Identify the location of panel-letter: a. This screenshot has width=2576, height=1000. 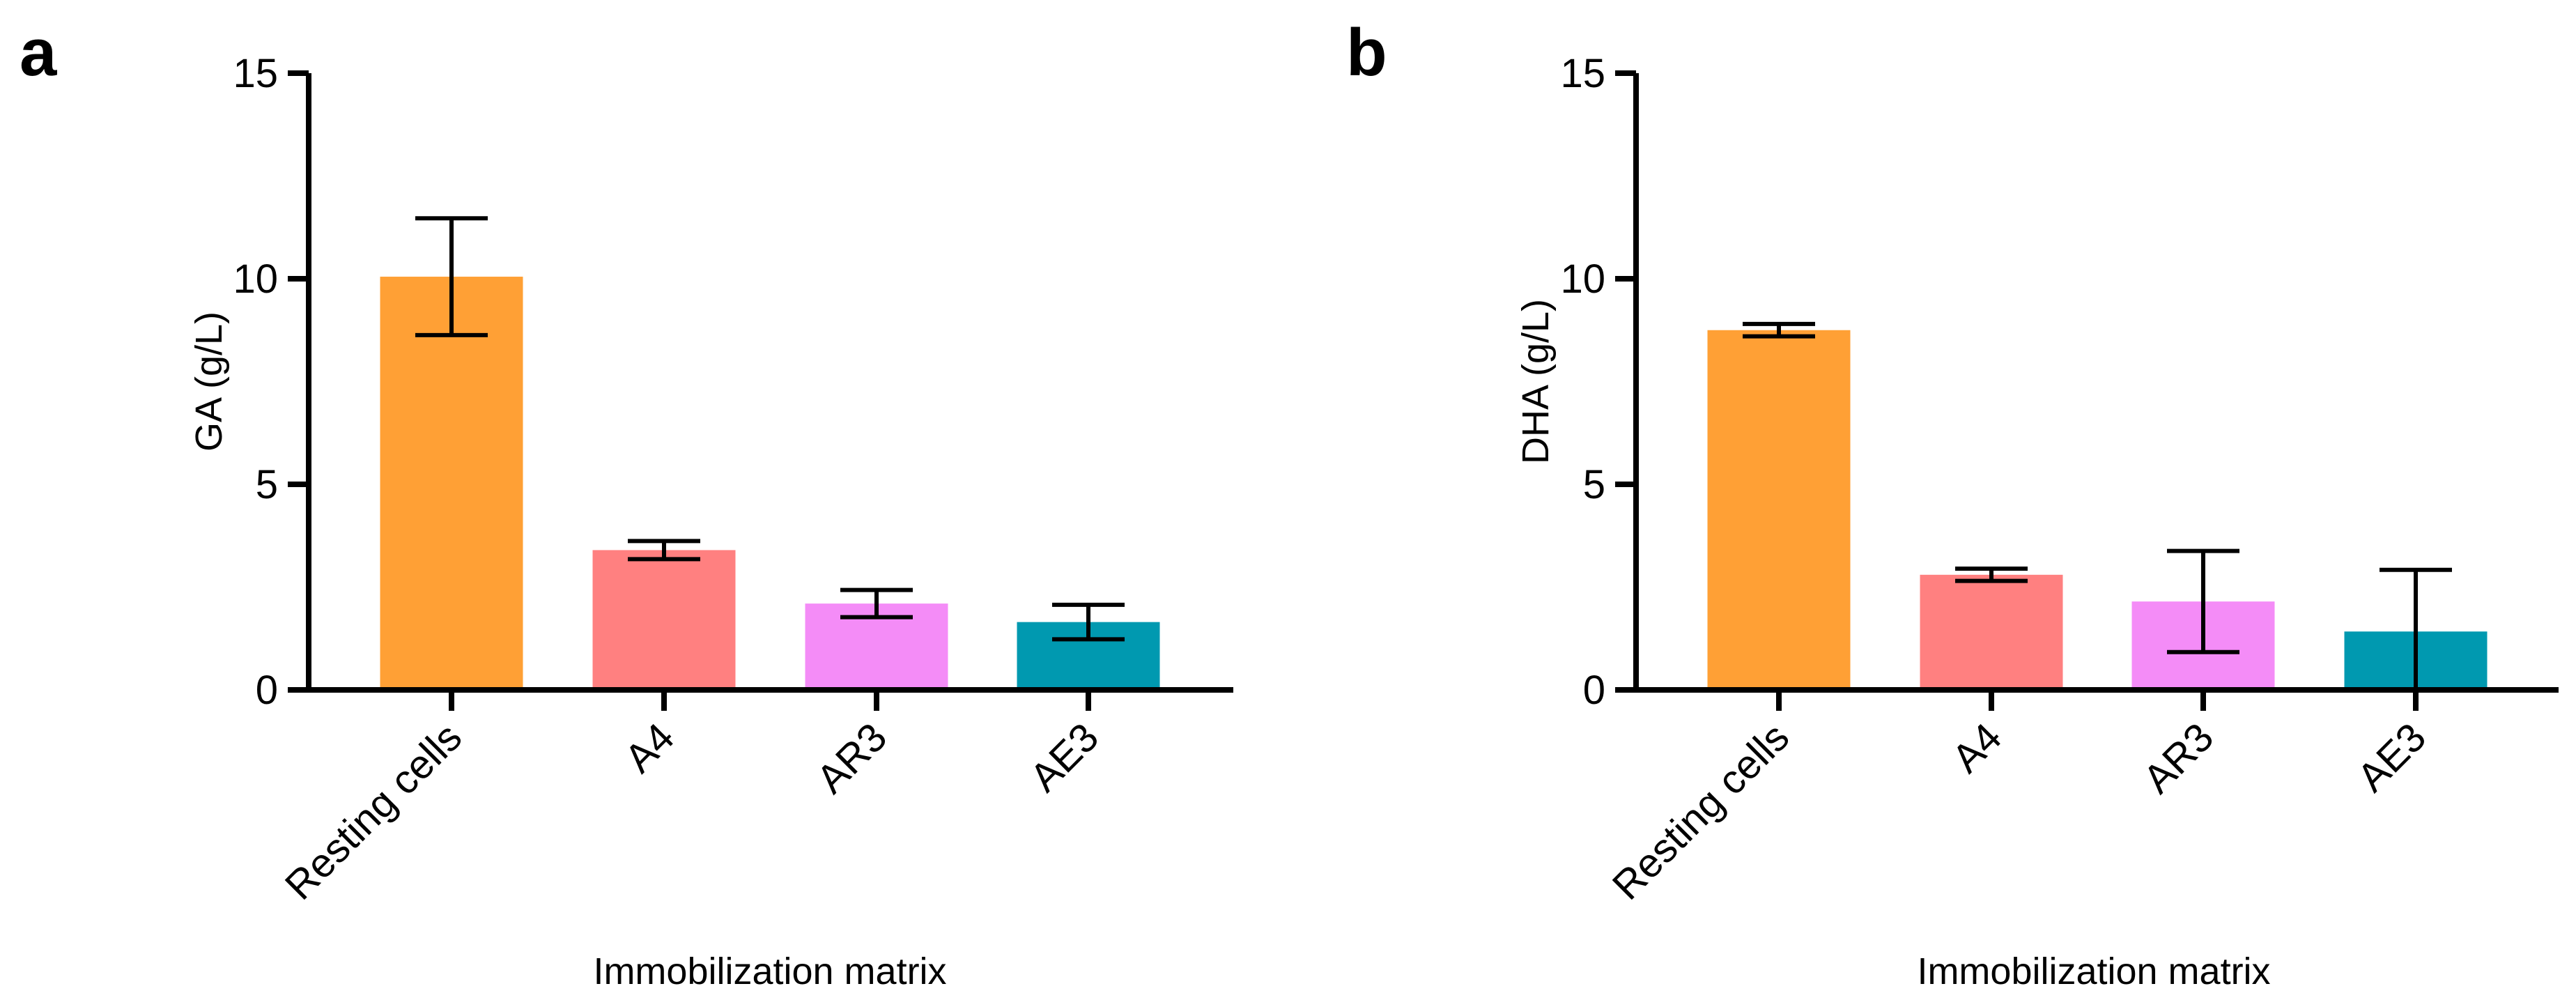
(38, 53).